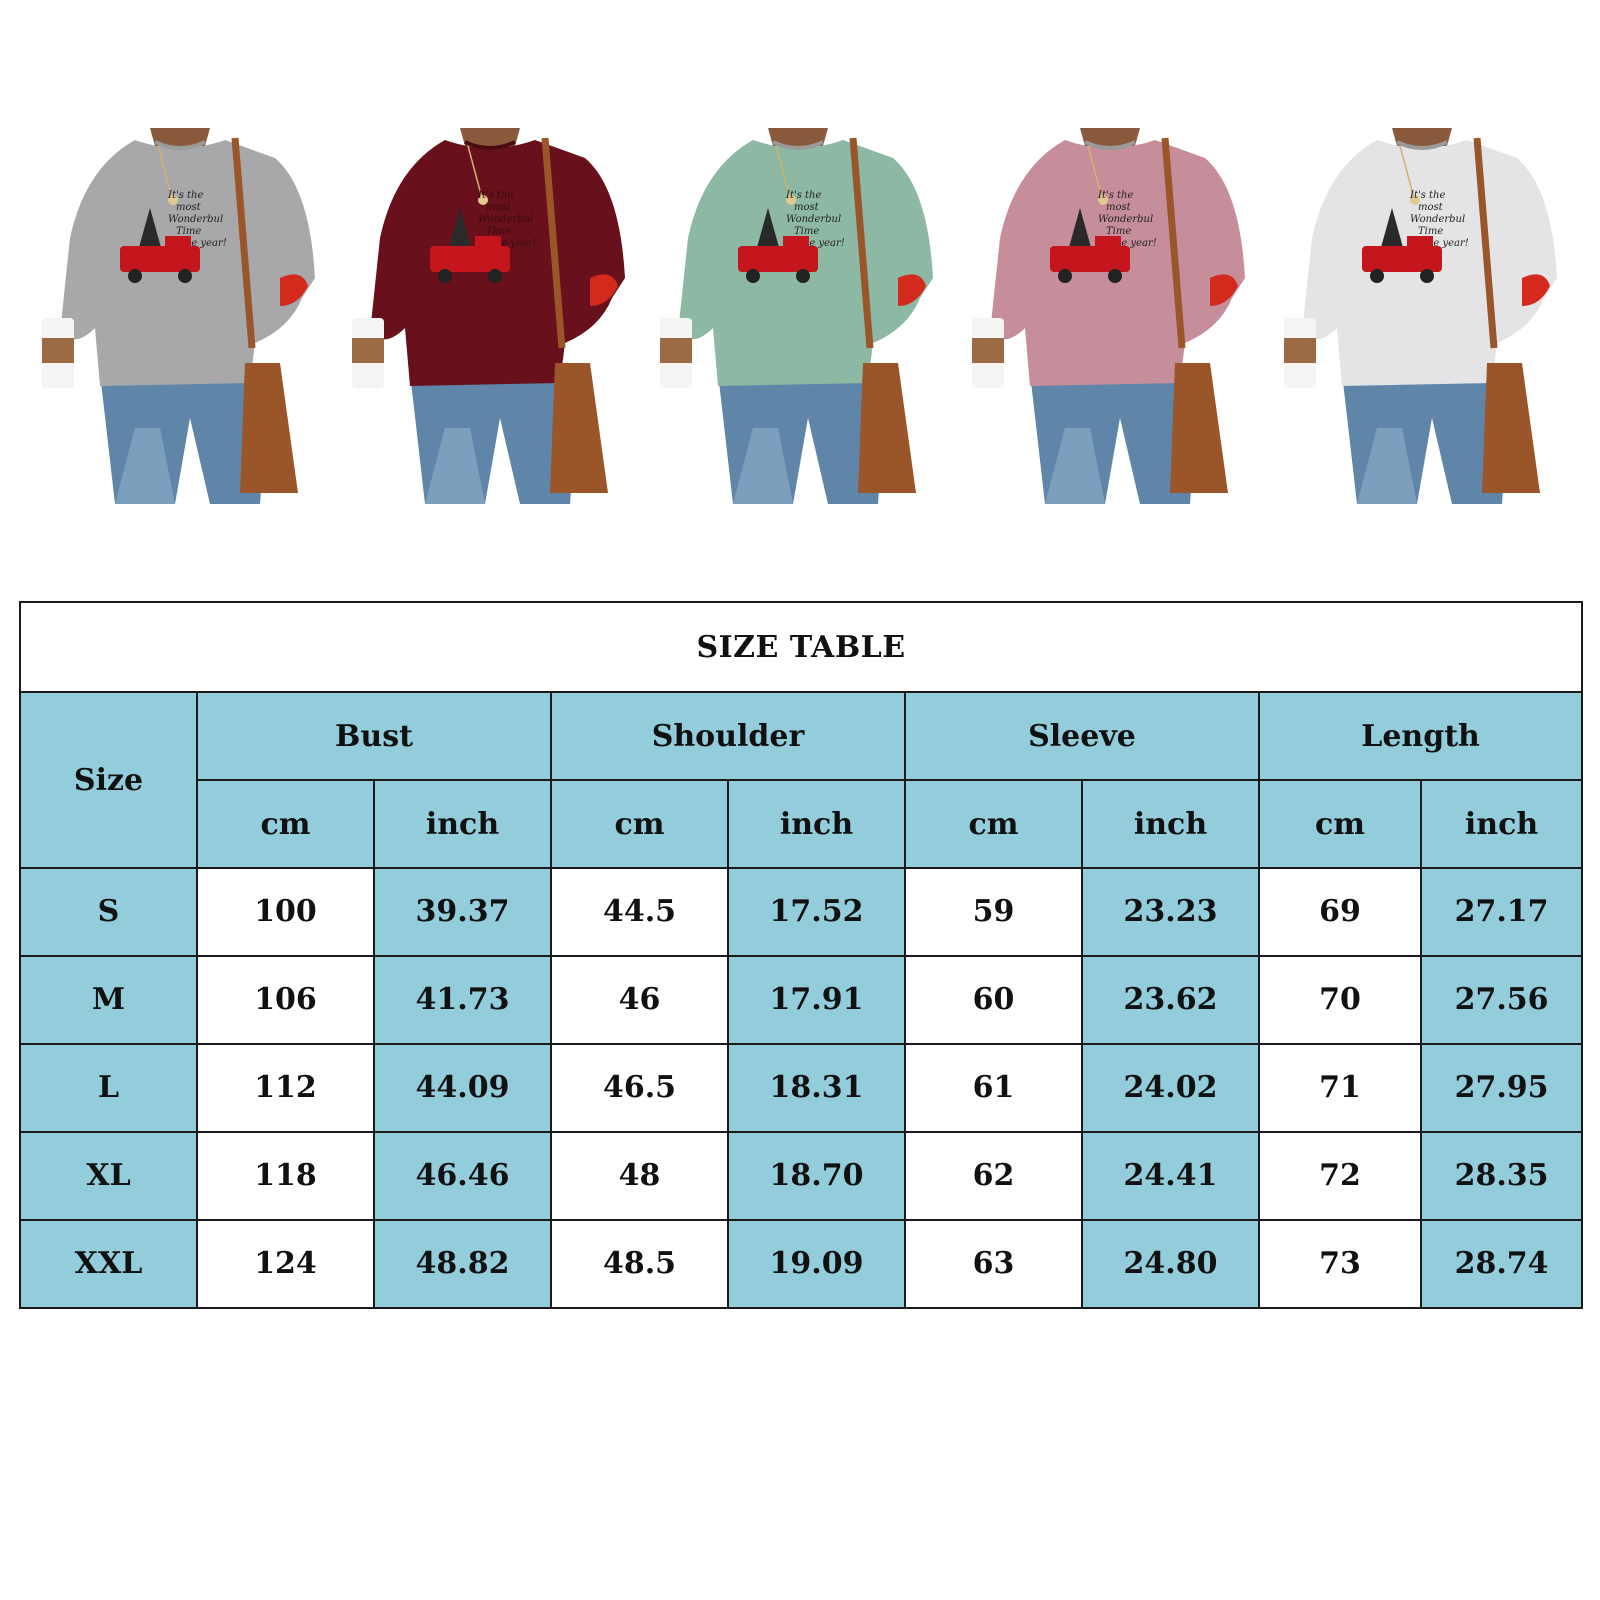 The width and height of the screenshot is (1600, 1600). Describe the element at coordinates (374, 736) in the screenshot. I see `header-bust: Bust` at that location.